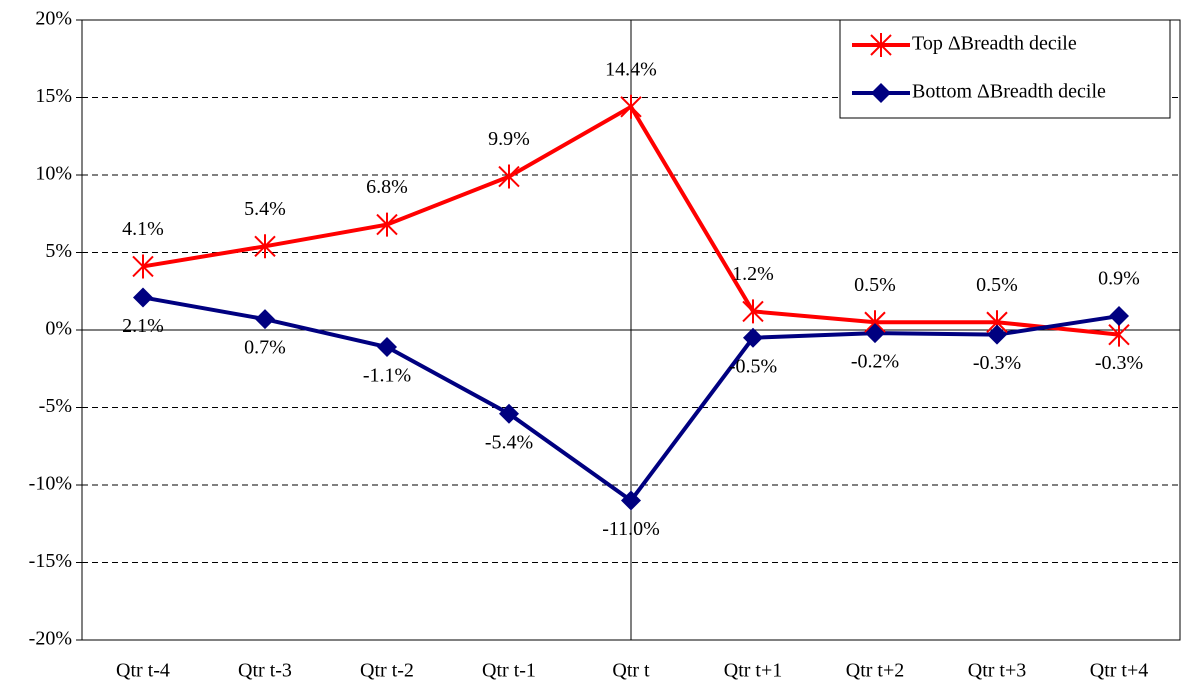  Describe the element at coordinates (753, 366) in the screenshot. I see `data-label: -0.5%` at that location.